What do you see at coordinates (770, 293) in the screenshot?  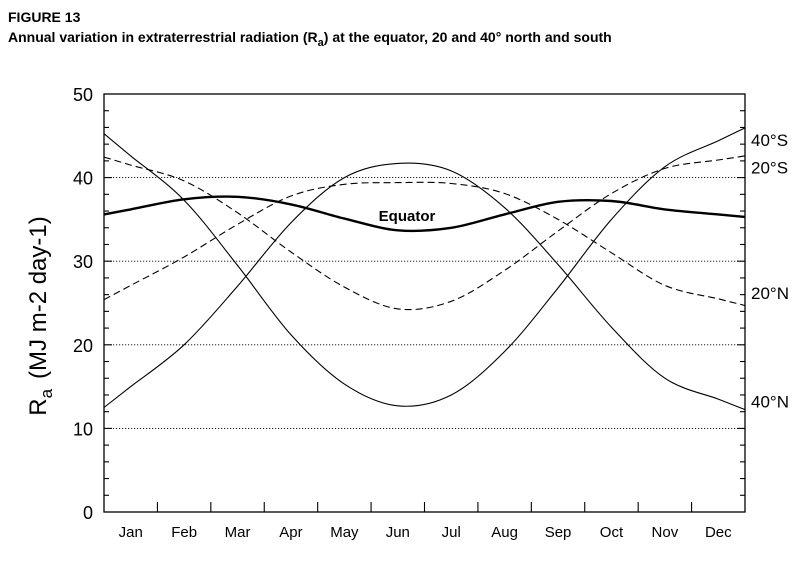 I see `series-label: 20°N` at bounding box center [770, 293].